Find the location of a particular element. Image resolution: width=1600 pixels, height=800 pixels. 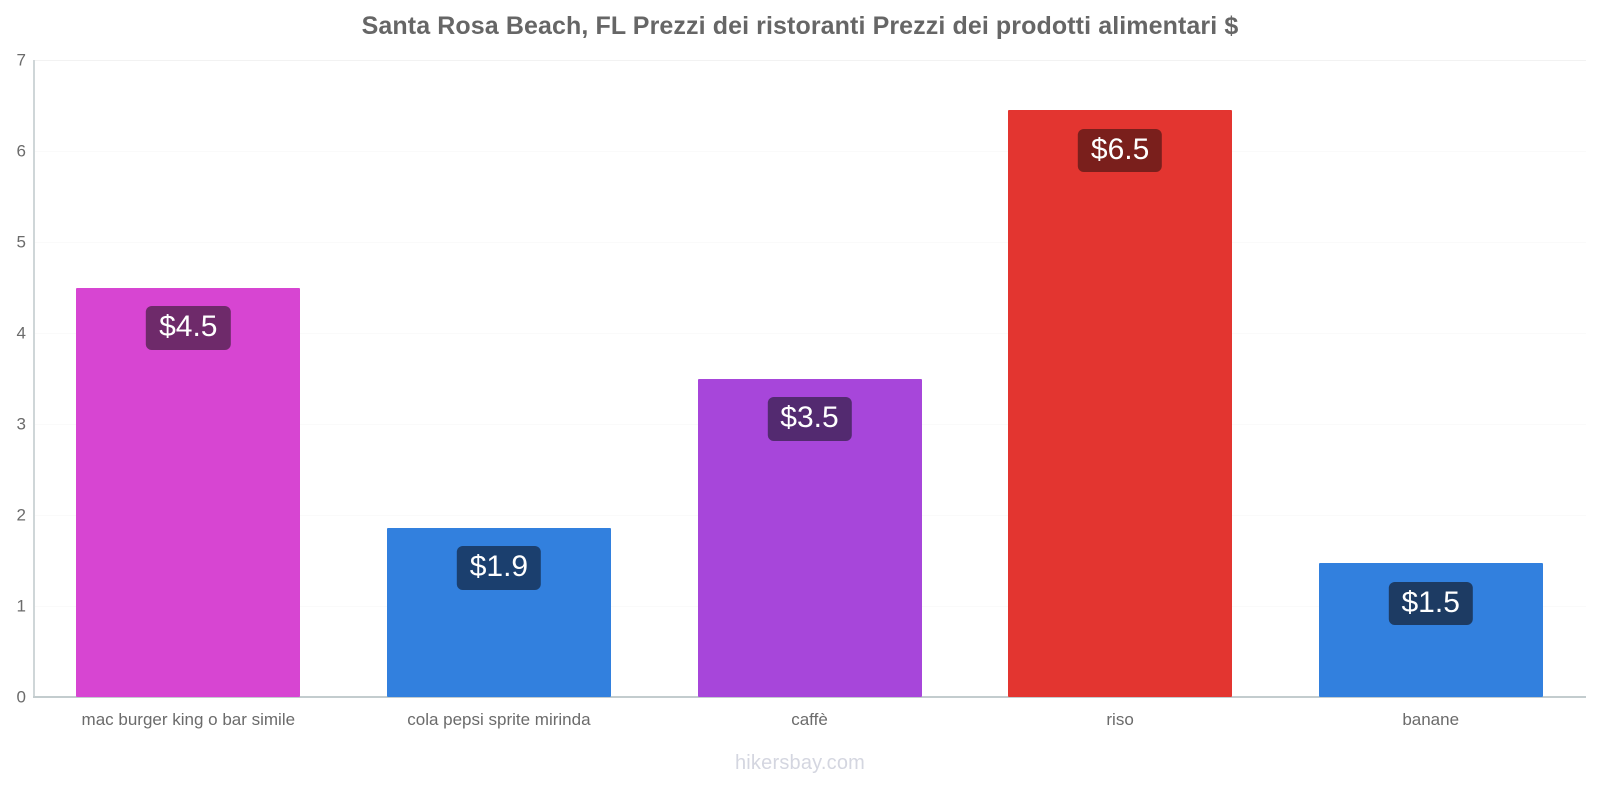

bar-group: $4.5 is located at coordinates (188, 378).